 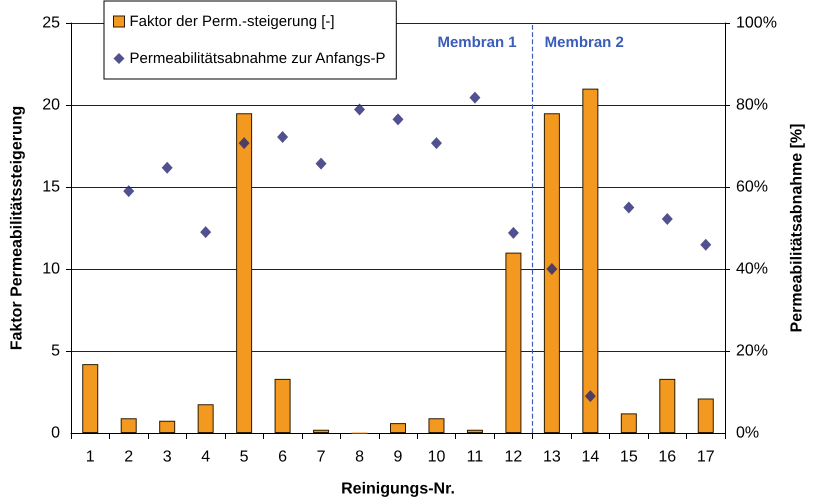 What do you see at coordinates (51, 187) in the screenshot?
I see `y-tick-label: 15` at bounding box center [51, 187].